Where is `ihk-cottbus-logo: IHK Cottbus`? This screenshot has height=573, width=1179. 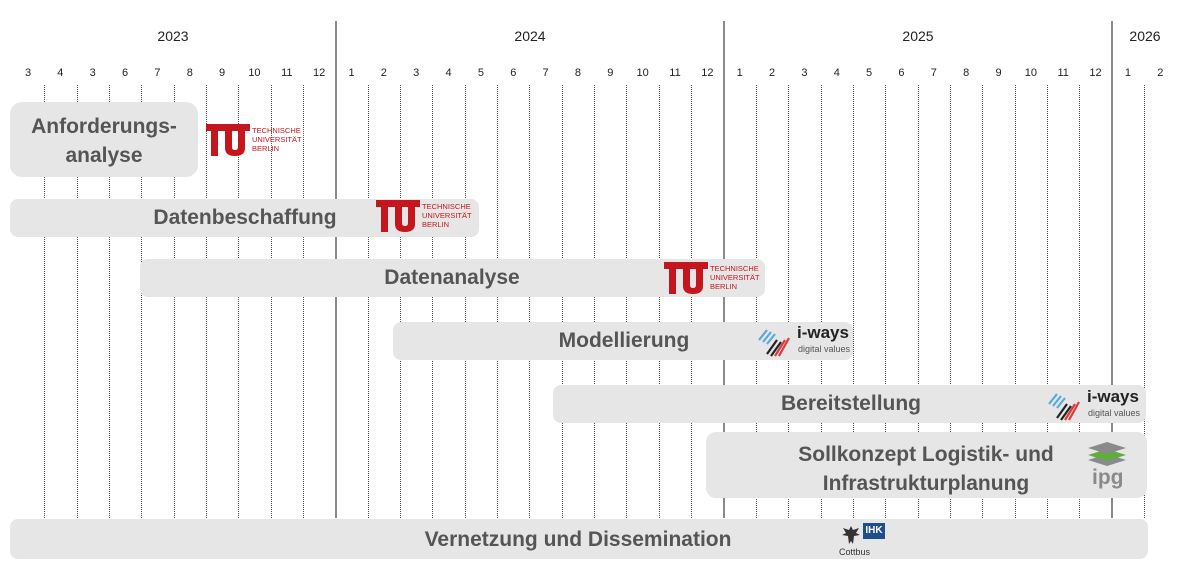
ihk-cottbus-logo: IHK Cottbus is located at coordinates (863, 540).